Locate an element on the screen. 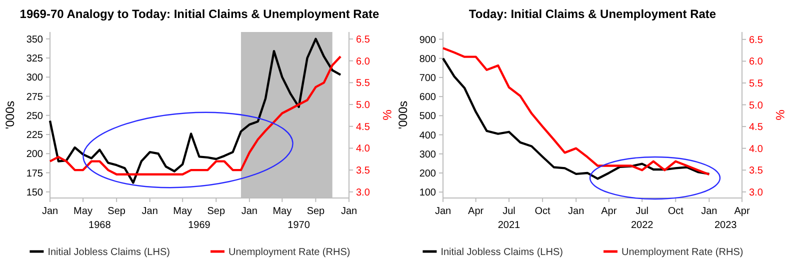  y-tick-label: 175 is located at coordinates (35, 174).